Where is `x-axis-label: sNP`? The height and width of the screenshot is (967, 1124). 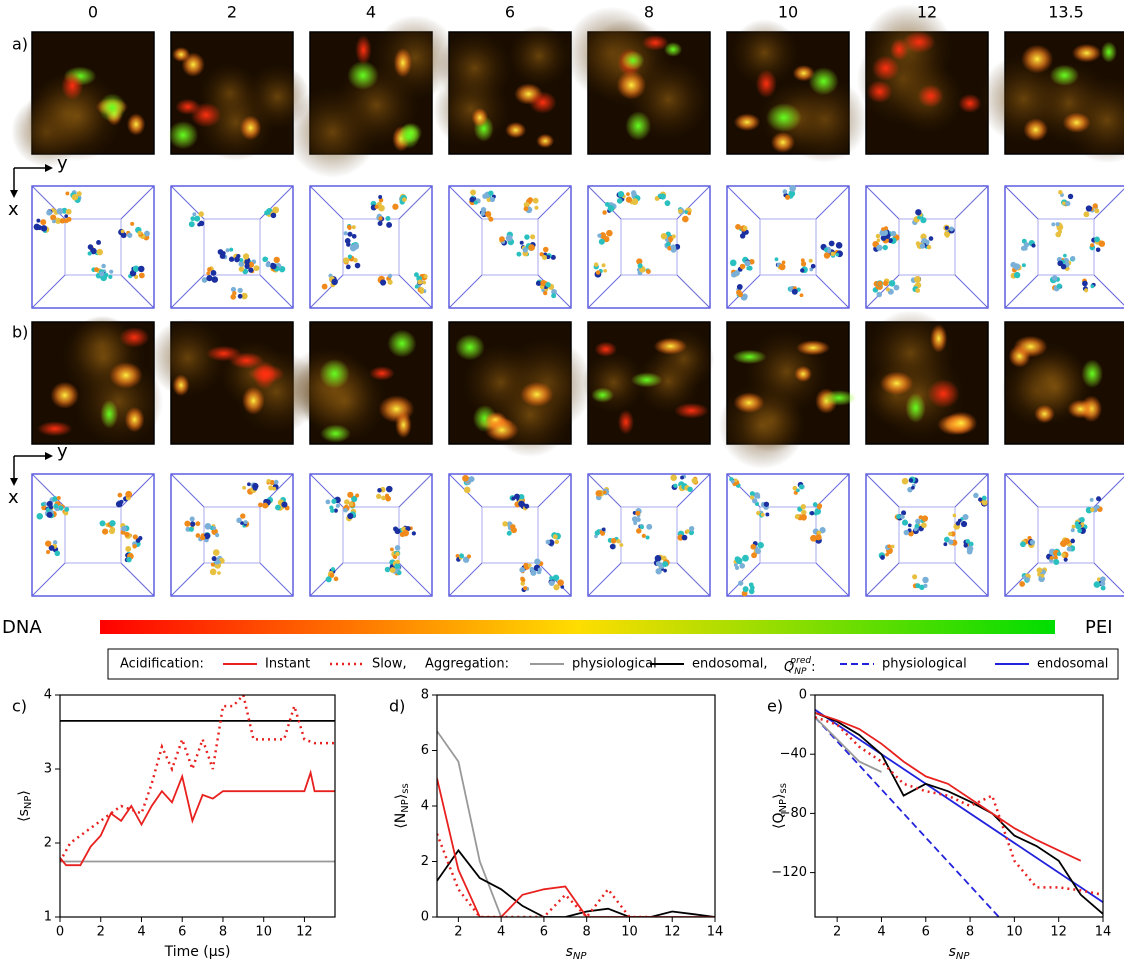
x-axis-label: sNP is located at coordinates (960, 953).